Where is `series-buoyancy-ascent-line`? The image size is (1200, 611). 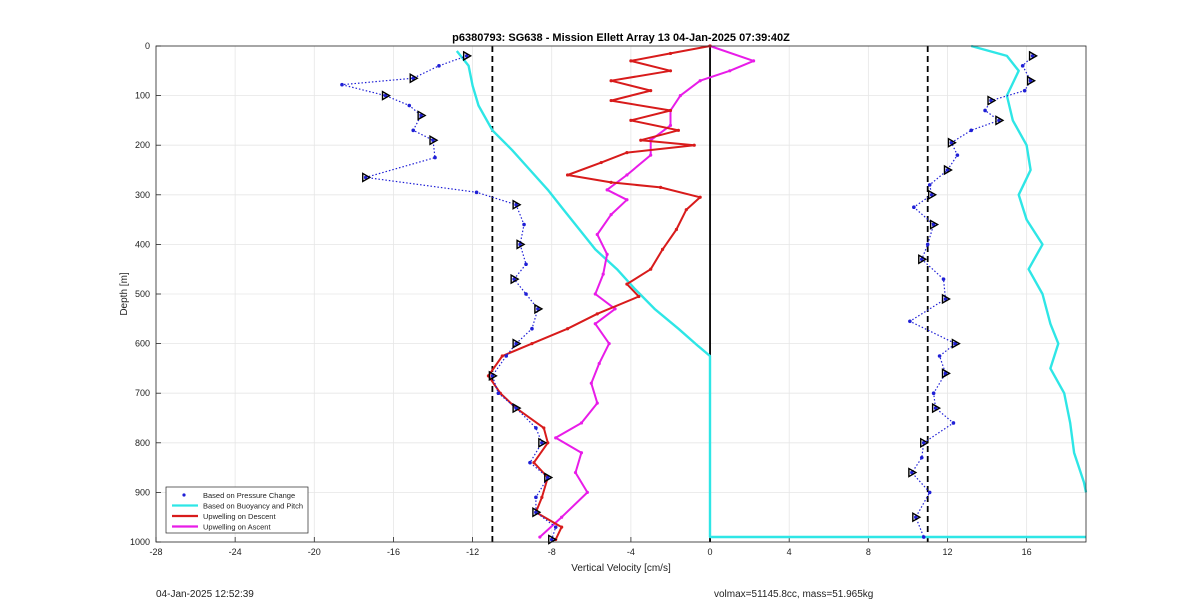 series-buoyancy-ascent-line is located at coordinates (1029, 268).